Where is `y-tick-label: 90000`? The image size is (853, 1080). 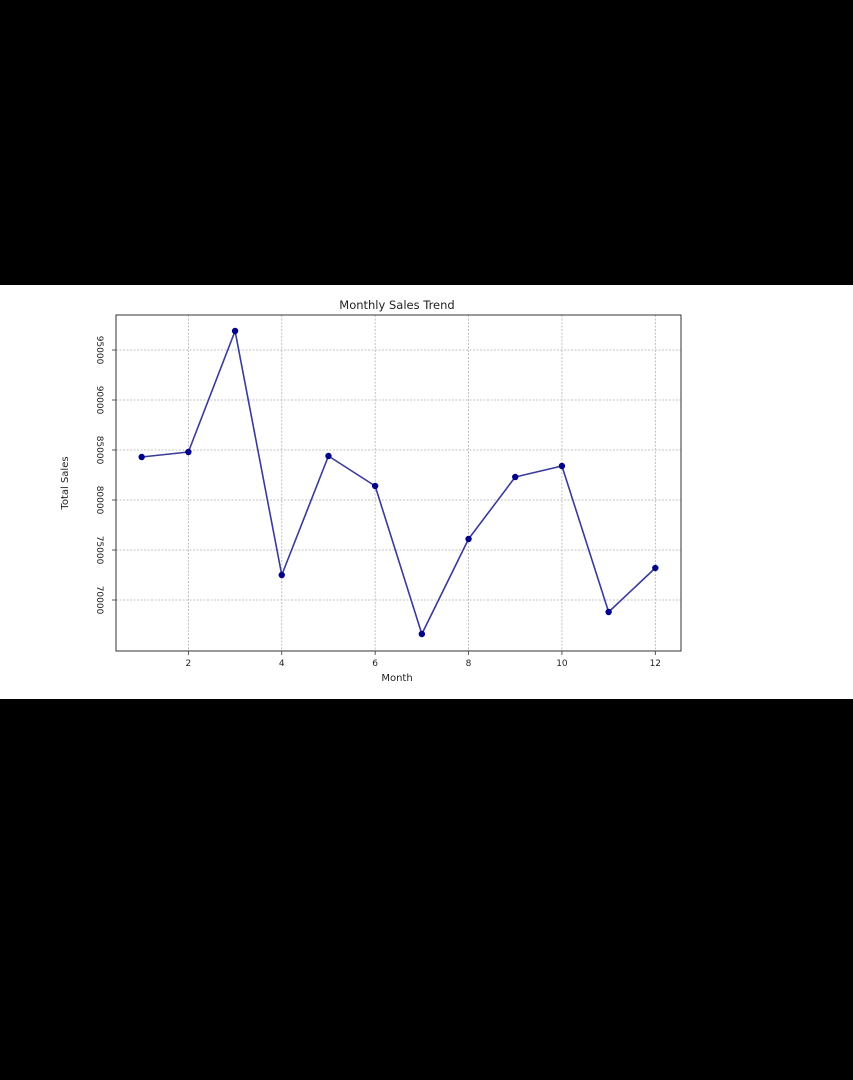
y-tick-label: 90000 is located at coordinates (99, 400).